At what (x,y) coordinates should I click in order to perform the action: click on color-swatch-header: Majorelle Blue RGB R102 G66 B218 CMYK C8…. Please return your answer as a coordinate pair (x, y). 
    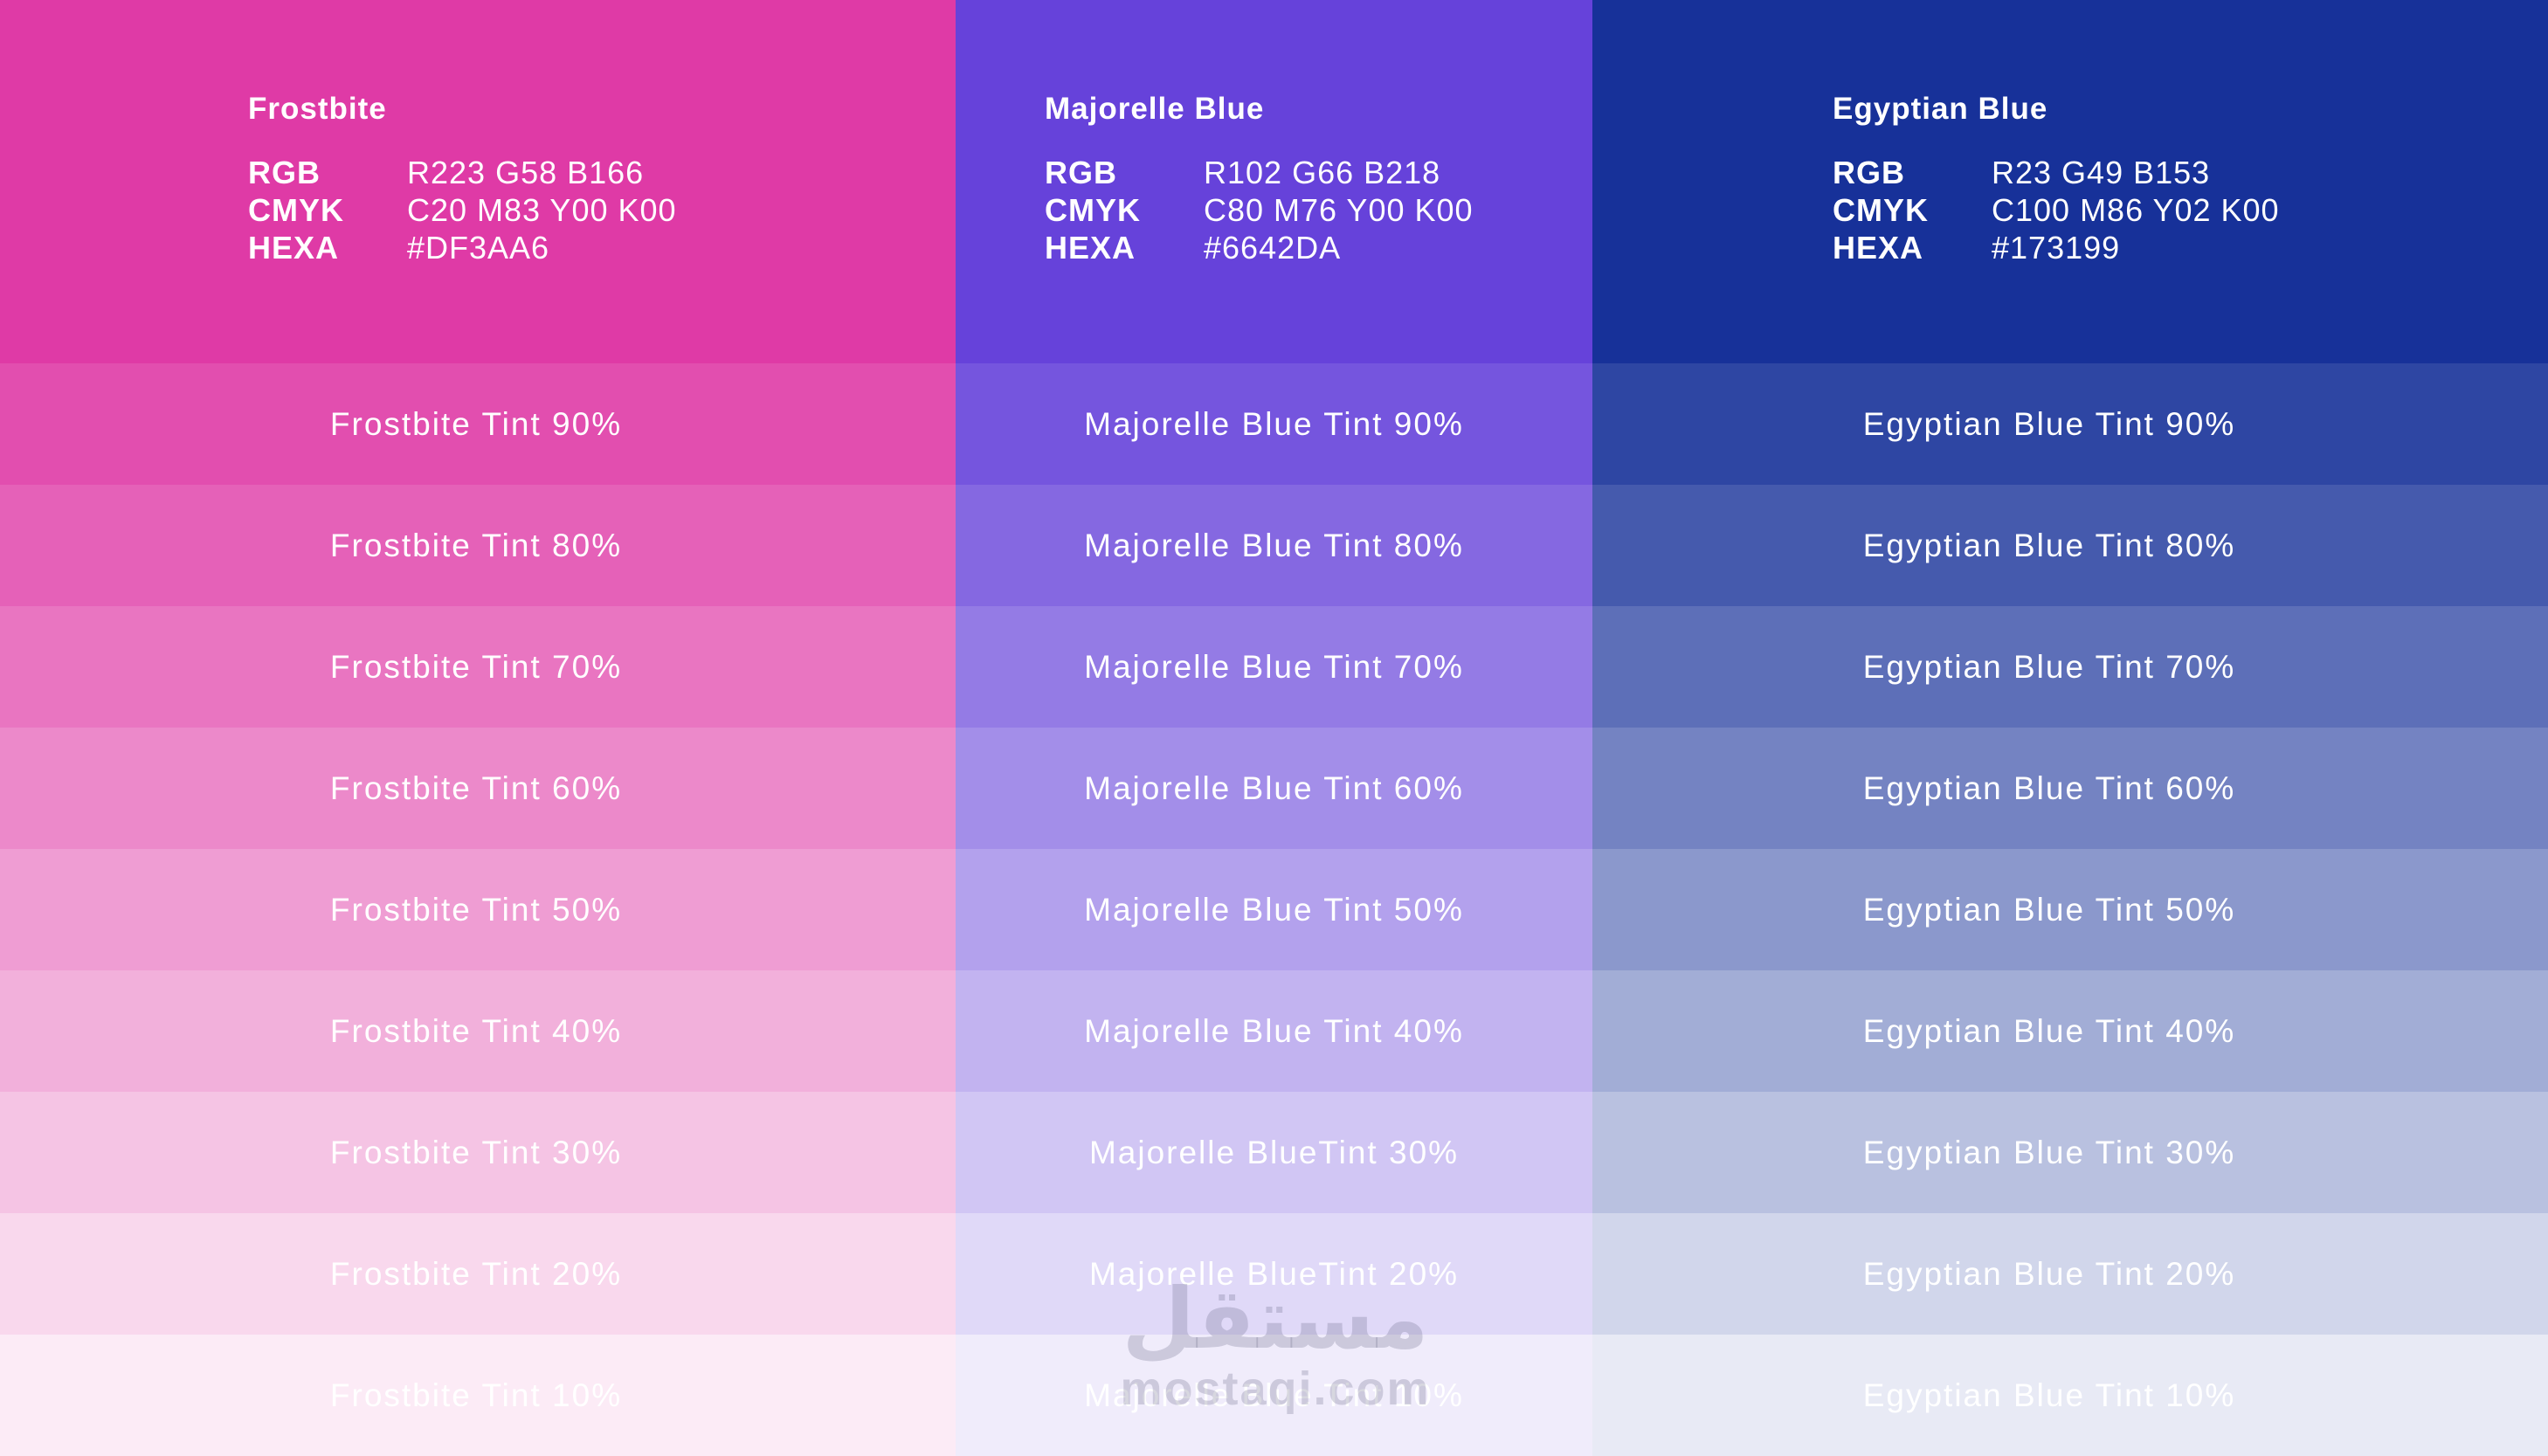
    Looking at the image, I should click on (1274, 181).